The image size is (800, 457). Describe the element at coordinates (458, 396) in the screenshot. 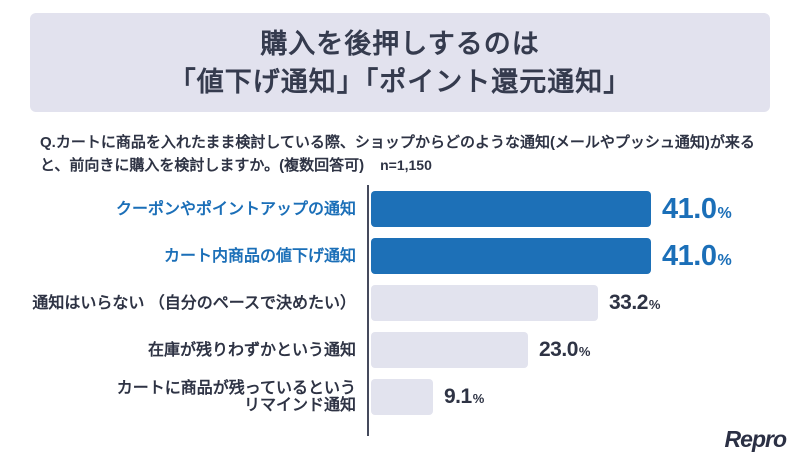

I see `bar-value-number: 9.1` at that location.